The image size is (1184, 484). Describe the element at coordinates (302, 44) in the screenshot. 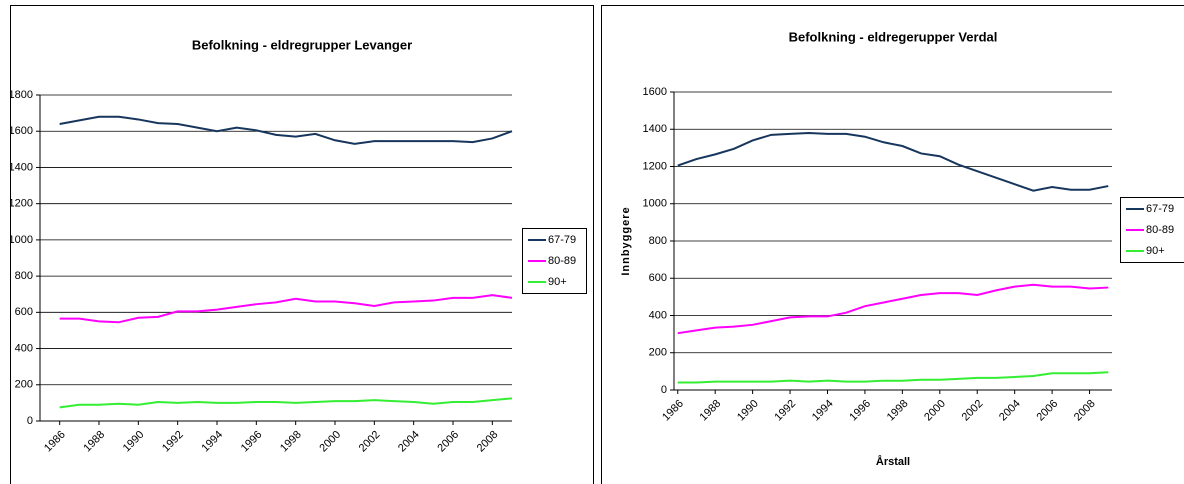

I see `chart-title: Befolkning - eldregrupper Levanger` at that location.